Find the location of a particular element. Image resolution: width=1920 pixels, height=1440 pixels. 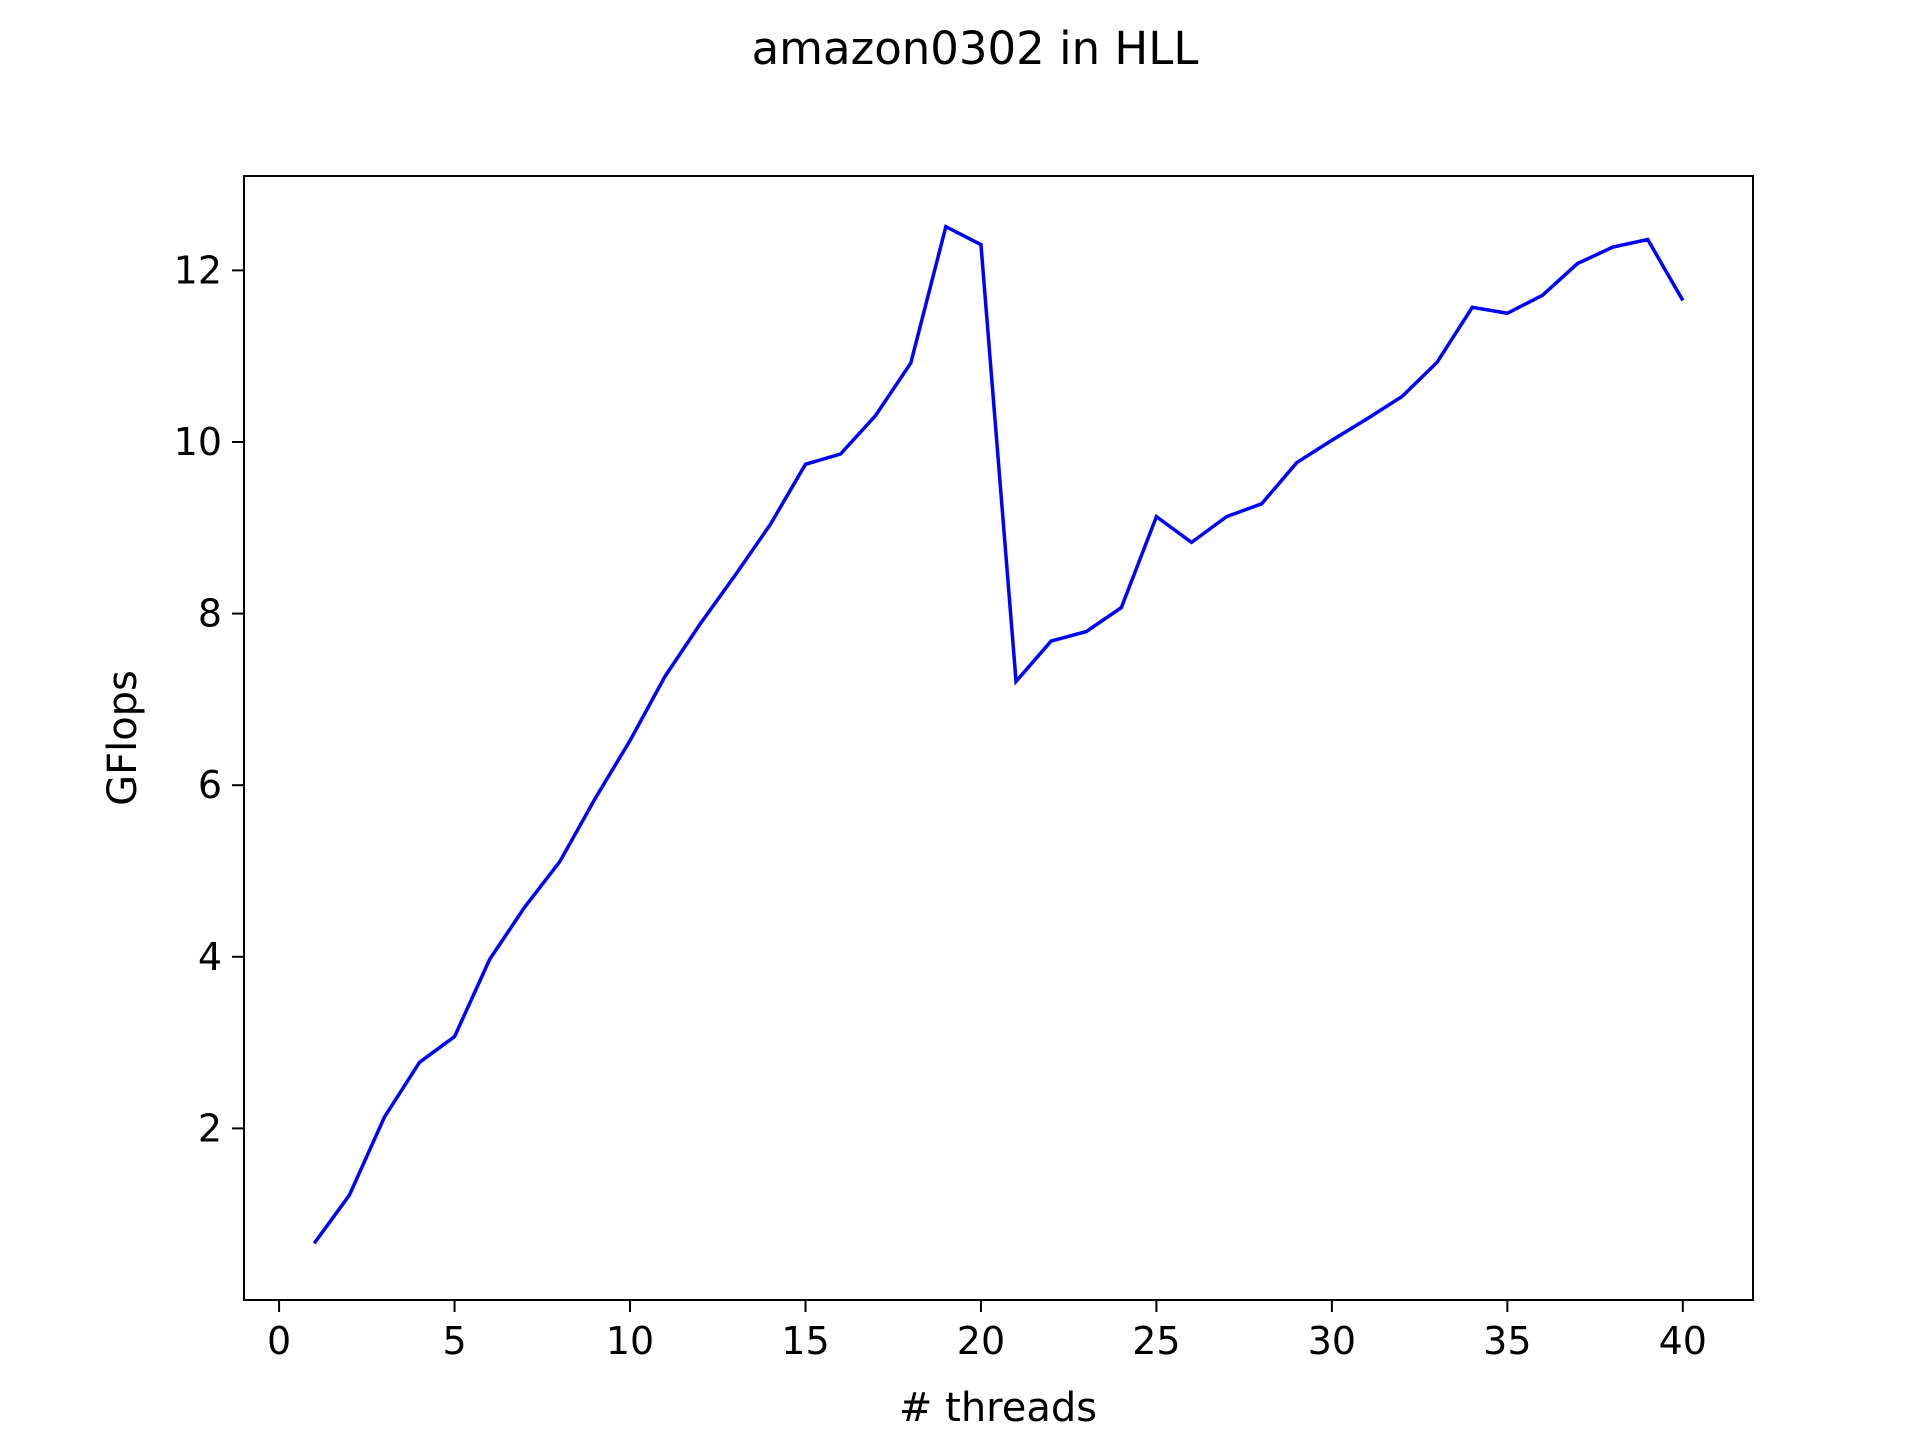

x-tick-label: 40 is located at coordinates (1683, 1341).